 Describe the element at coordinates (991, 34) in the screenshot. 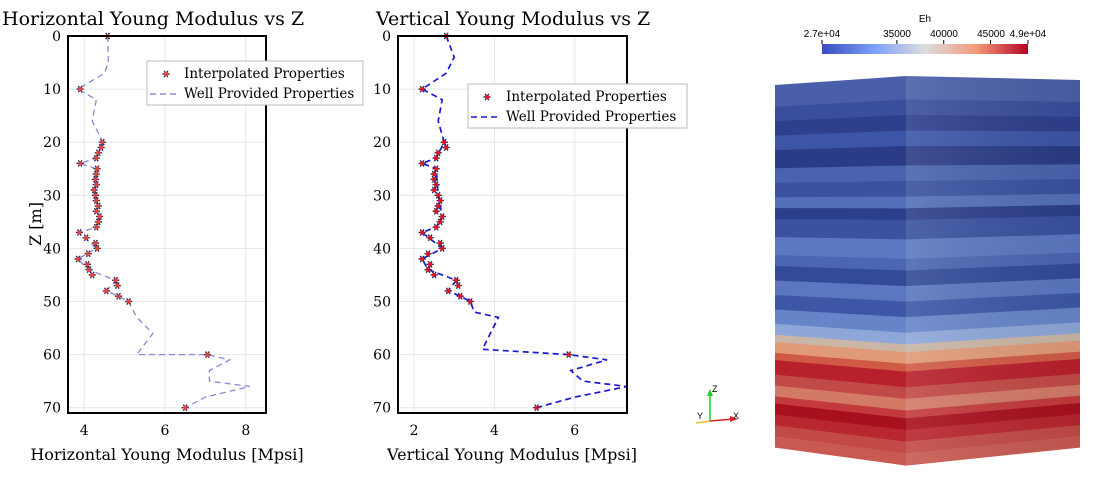

I see `colorbar-label-45000: 45000` at that location.